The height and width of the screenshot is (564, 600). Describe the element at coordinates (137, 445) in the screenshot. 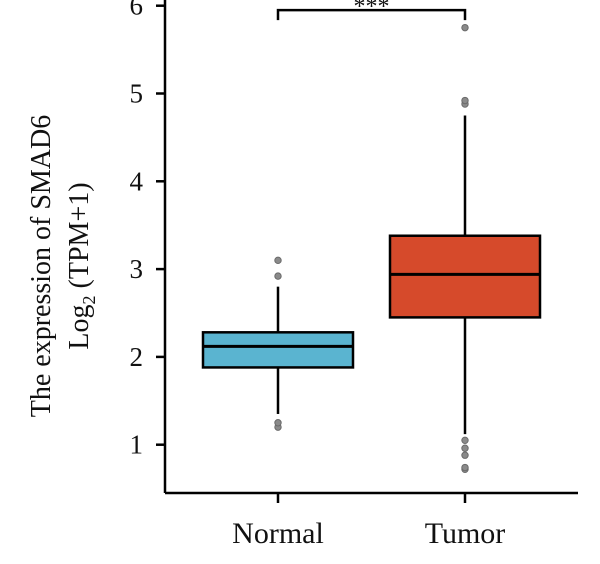

I see `y-tick-label-1: 1` at that location.